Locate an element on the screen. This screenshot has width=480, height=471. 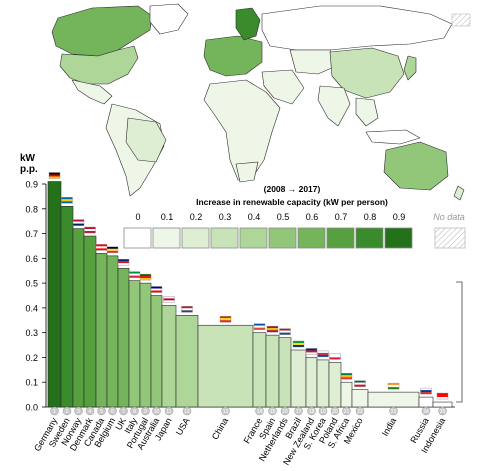
flag-s-africa is located at coordinates (346, 376).